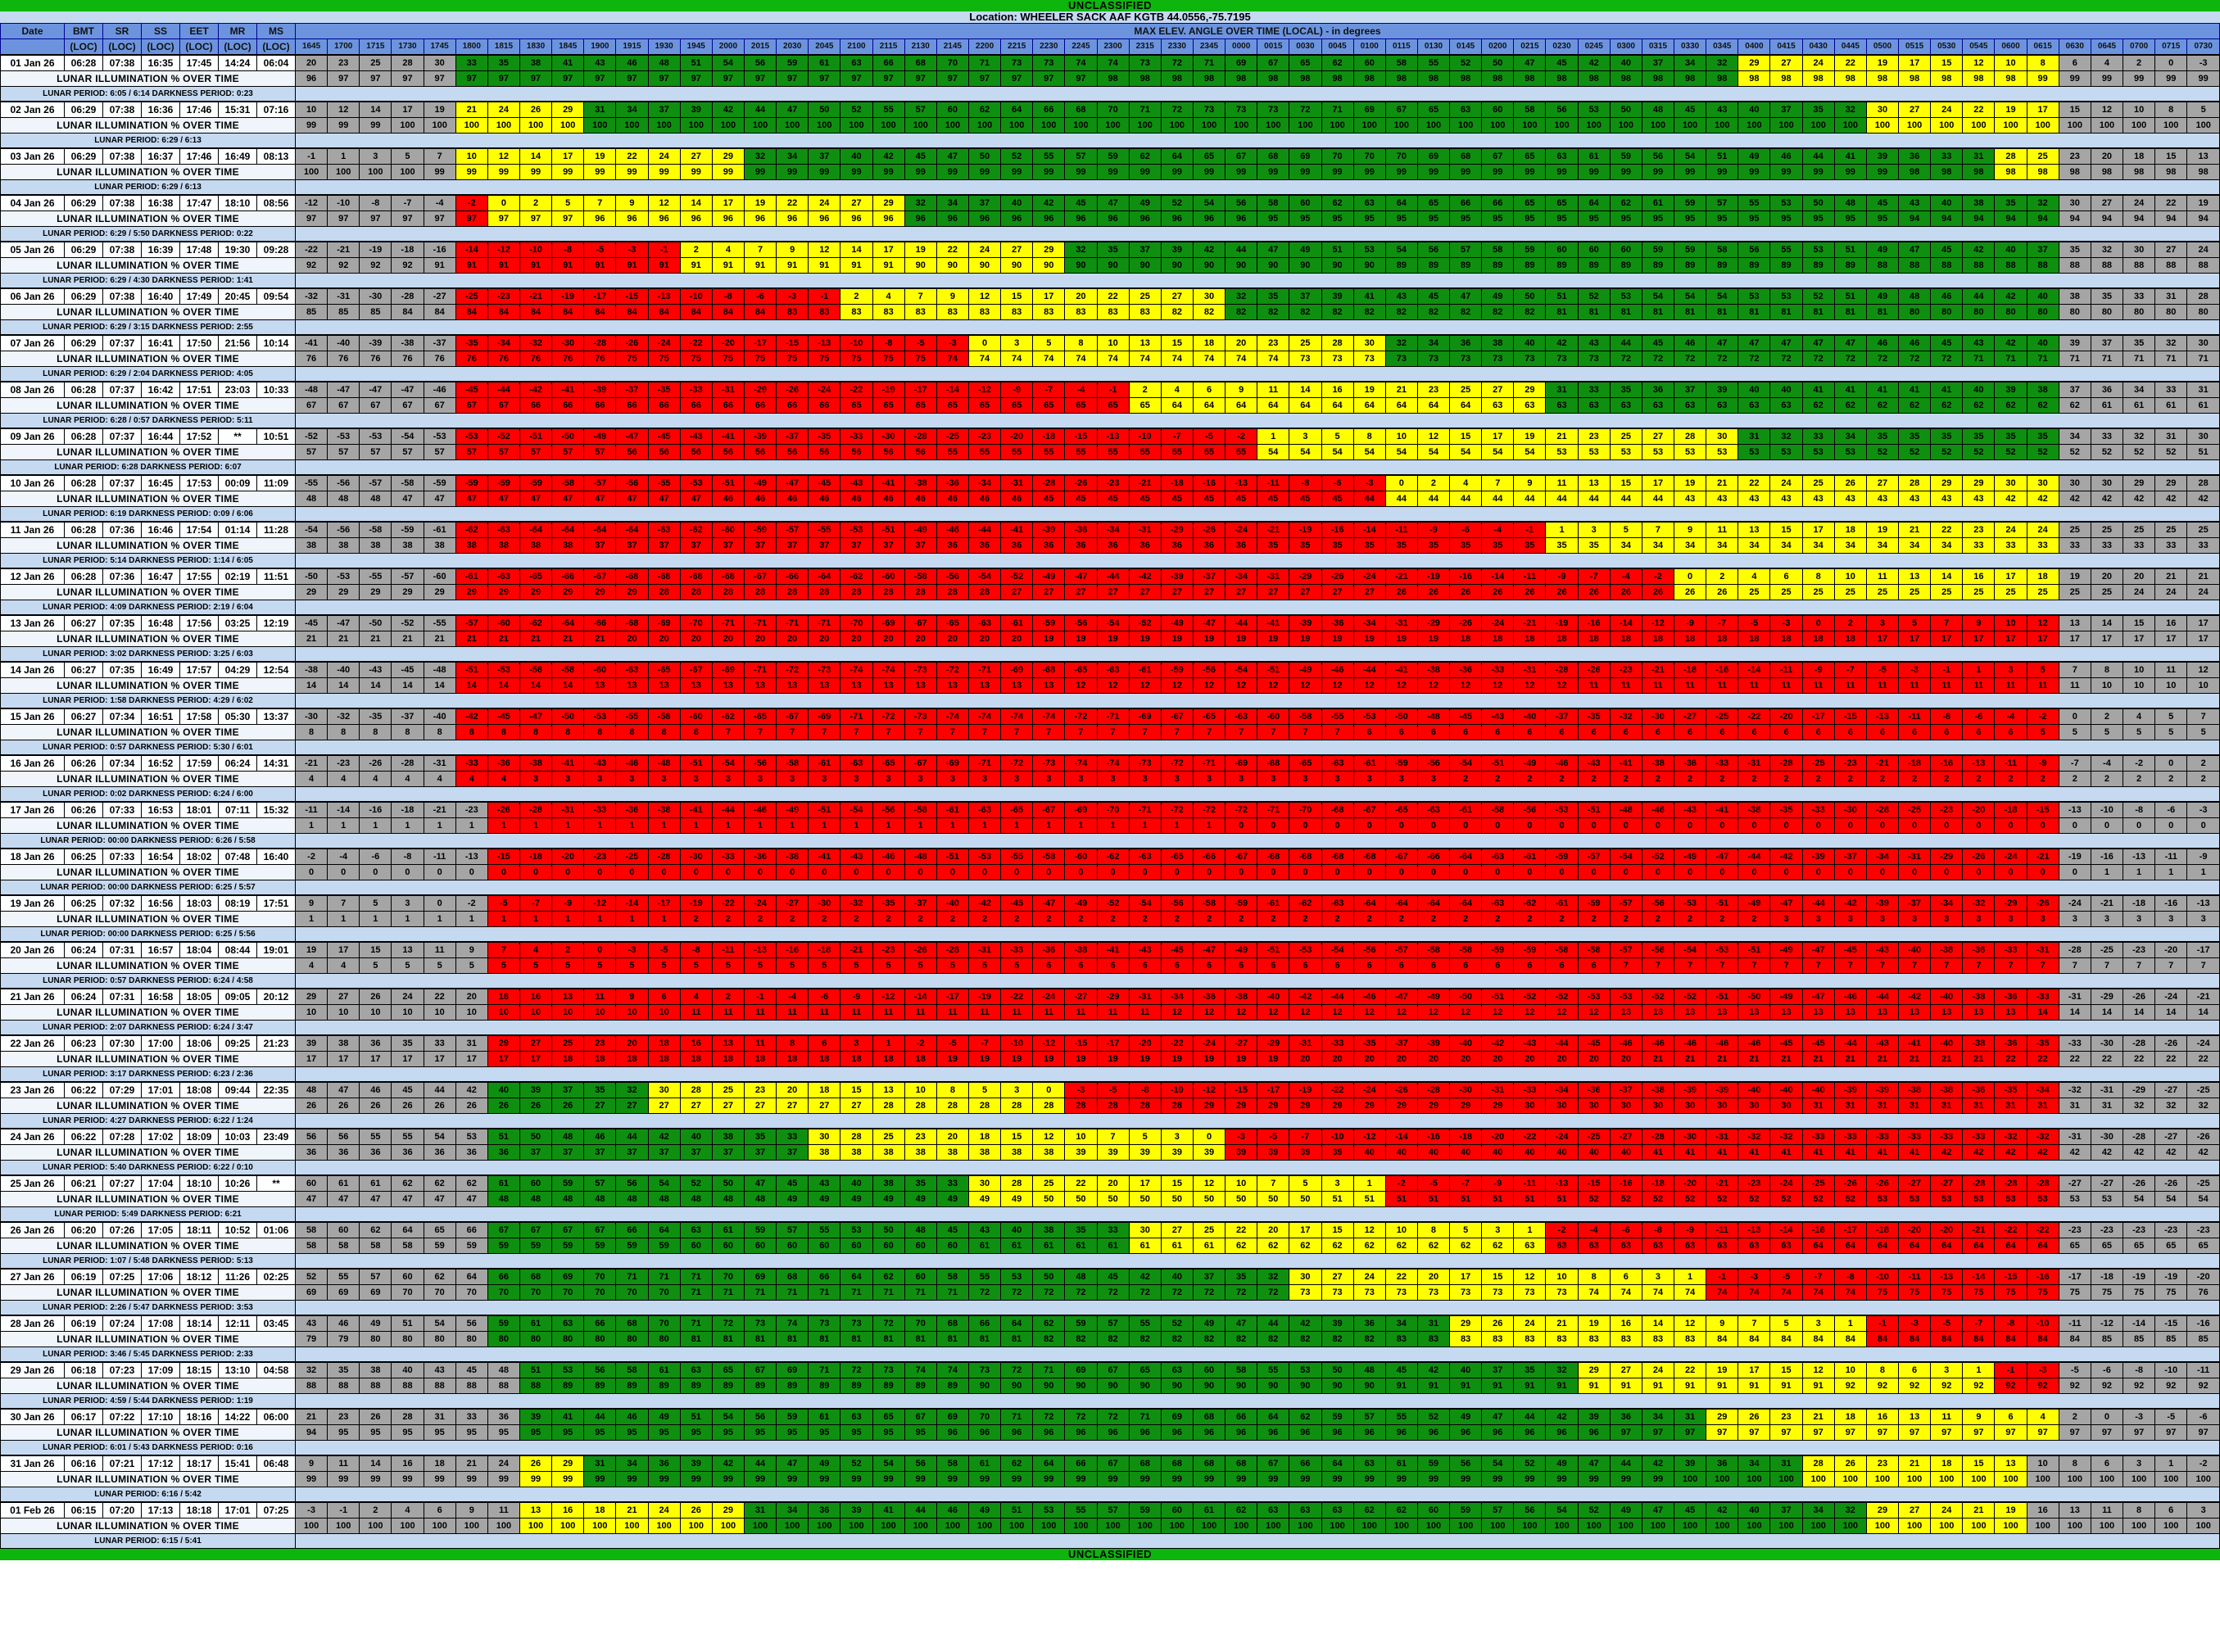  What do you see at coordinates (664, 1106) in the screenshot?
I see `illum-cell: 27` at bounding box center [664, 1106].